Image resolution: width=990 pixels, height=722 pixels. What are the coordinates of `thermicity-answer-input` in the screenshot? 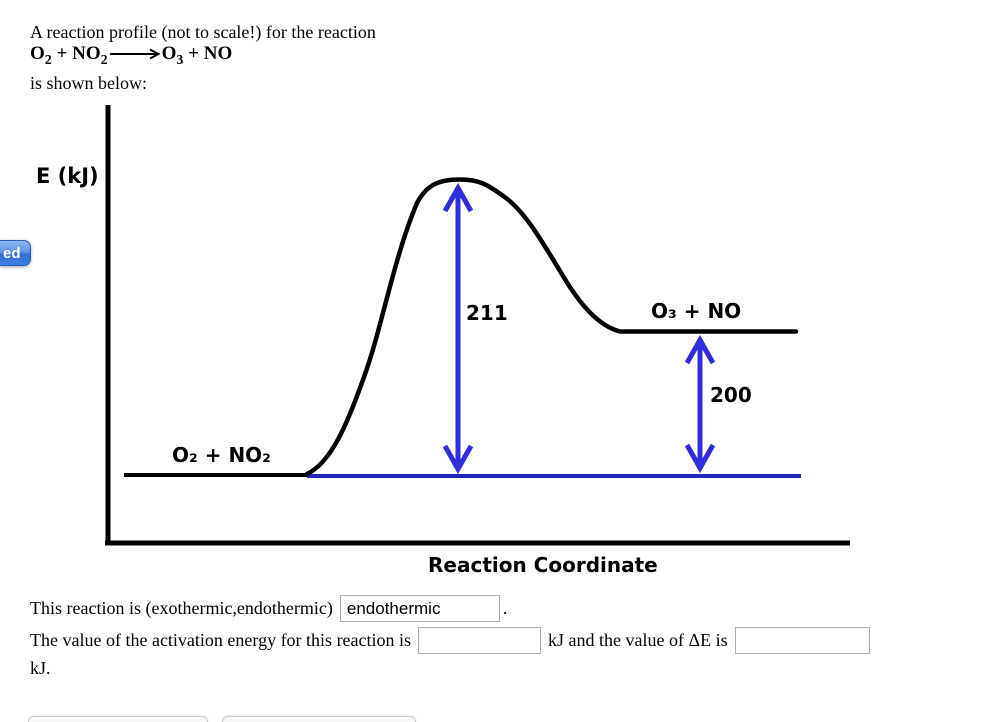 It's located at (419, 608).